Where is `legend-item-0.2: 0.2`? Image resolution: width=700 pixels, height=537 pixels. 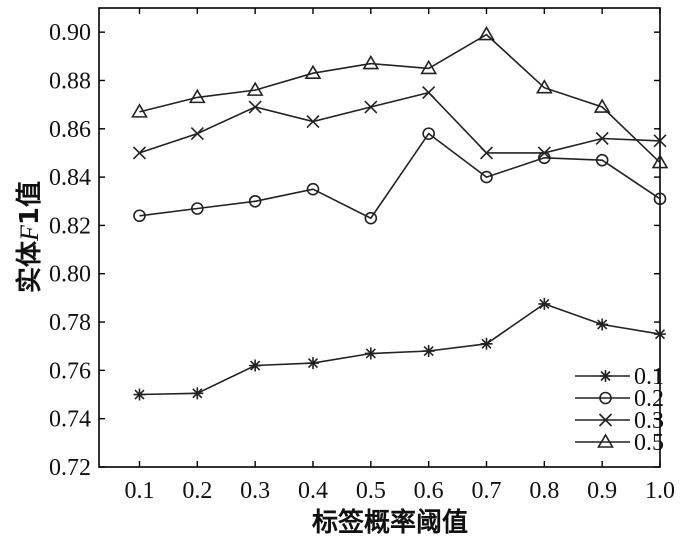
legend-item-0.2: 0.2 is located at coordinates (619, 399).